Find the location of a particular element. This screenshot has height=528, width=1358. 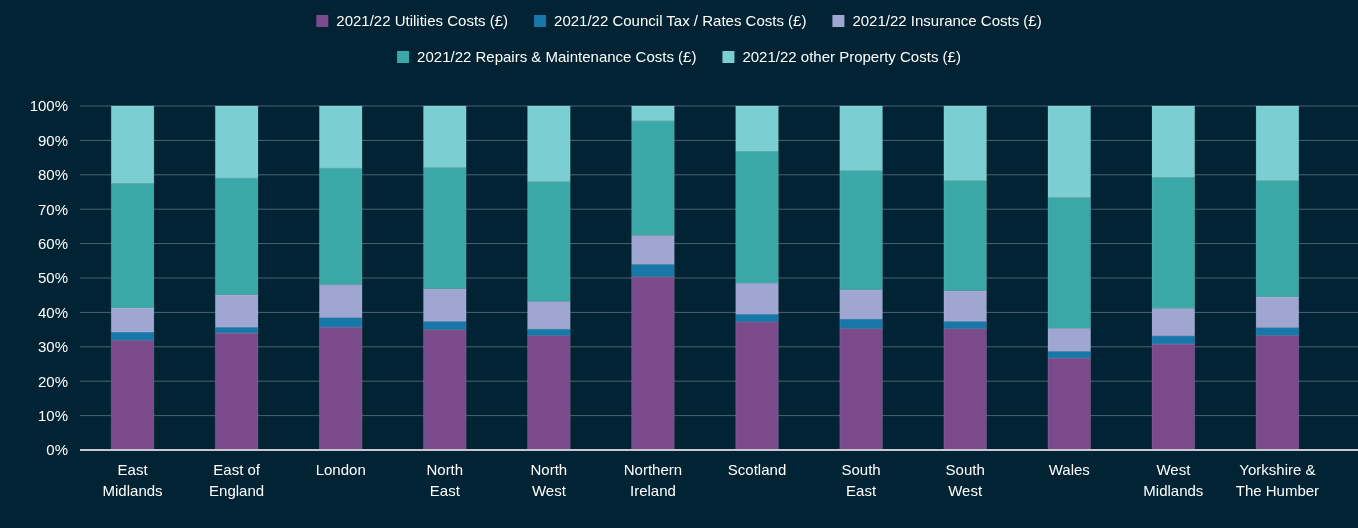

y-tick-label: 40% is located at coordinates (52, 312).